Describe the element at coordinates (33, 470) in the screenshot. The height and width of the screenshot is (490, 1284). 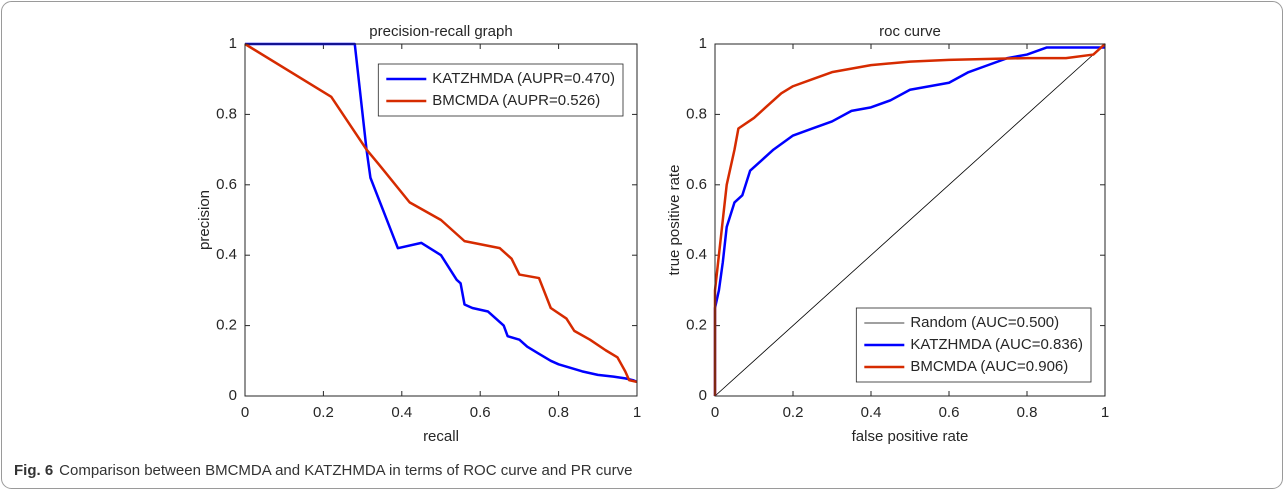
I see `caption-label: Fig. 6` at that location.